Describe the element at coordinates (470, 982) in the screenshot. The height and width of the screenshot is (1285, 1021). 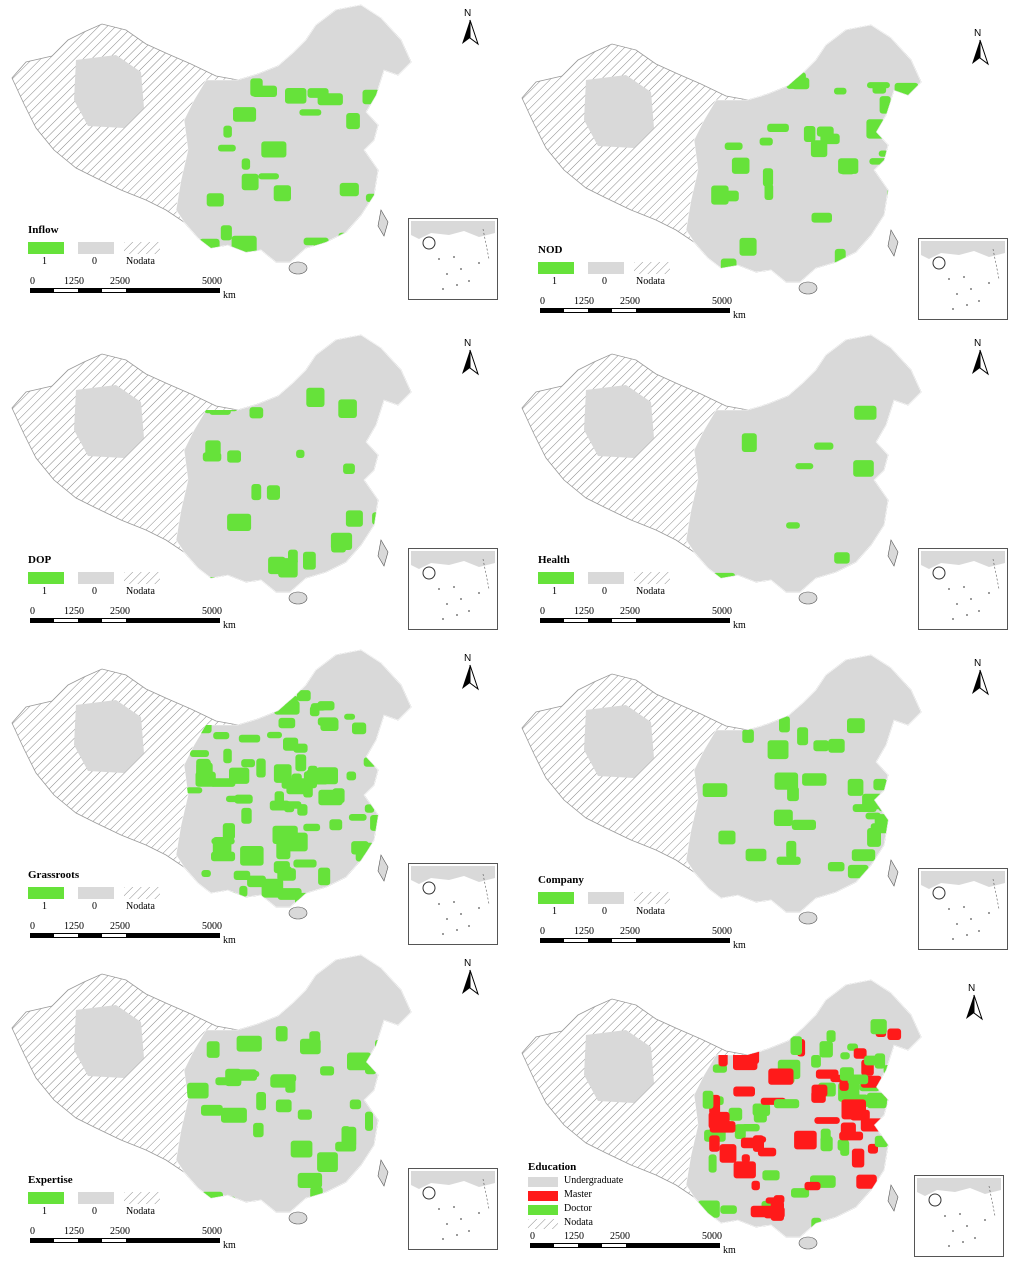
I see `north-arrow-icon` at that location.